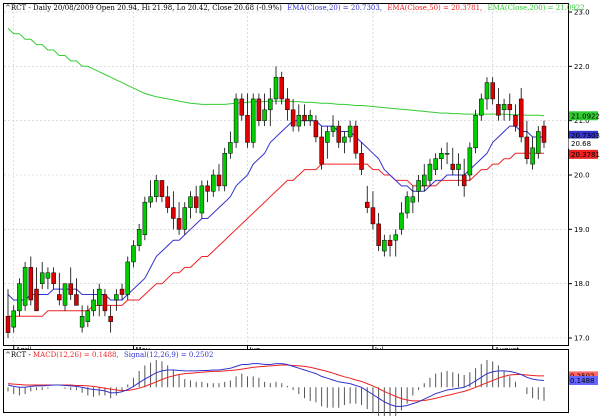 This screenshot has height=416, width=600. Describe the element at coordinates (582, 121) in the screenshot. I see `price-tick-label: 21.0` at that location.